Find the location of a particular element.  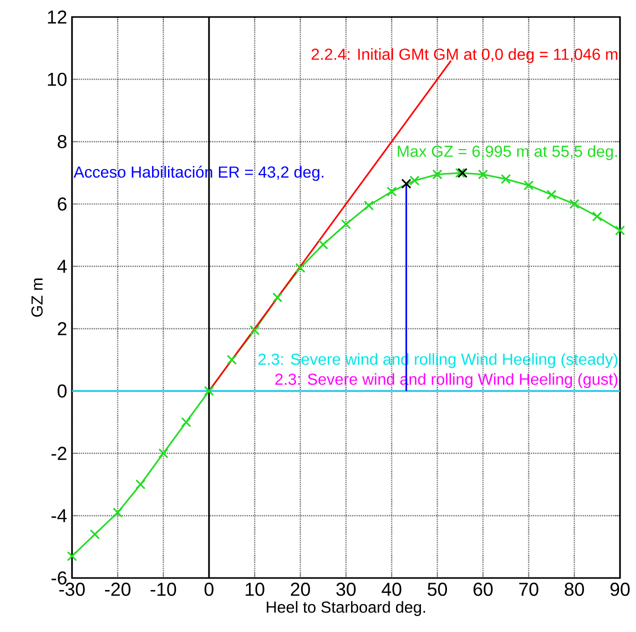

x-tick-label: 20 is located at coordinates (300, 589).